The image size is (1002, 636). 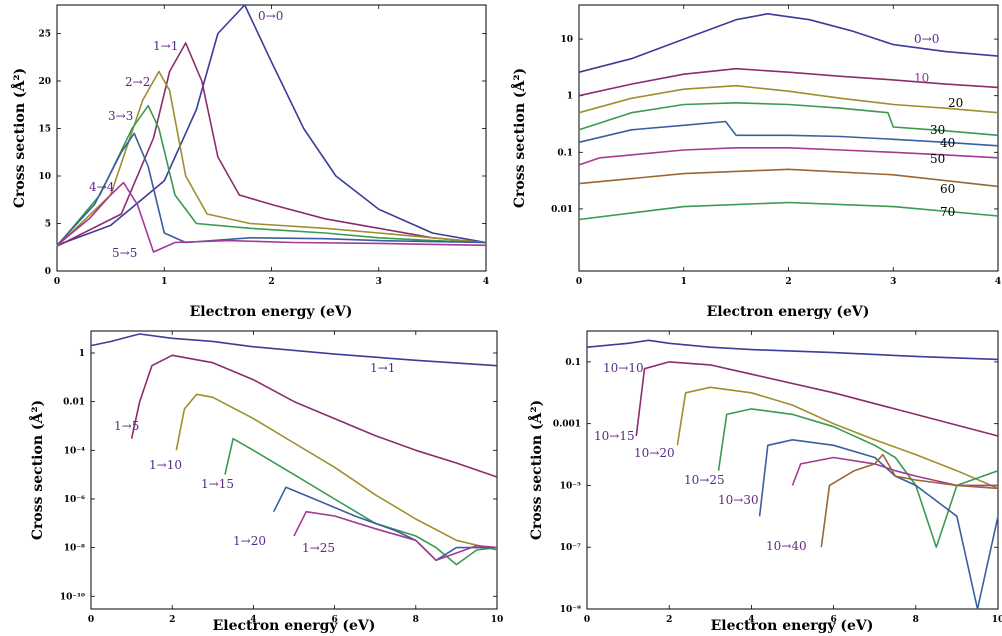 What do you see at coordinates (921, 78) in the screenshot?
I see `curve-label: 10` at bounding box center [921, 78].